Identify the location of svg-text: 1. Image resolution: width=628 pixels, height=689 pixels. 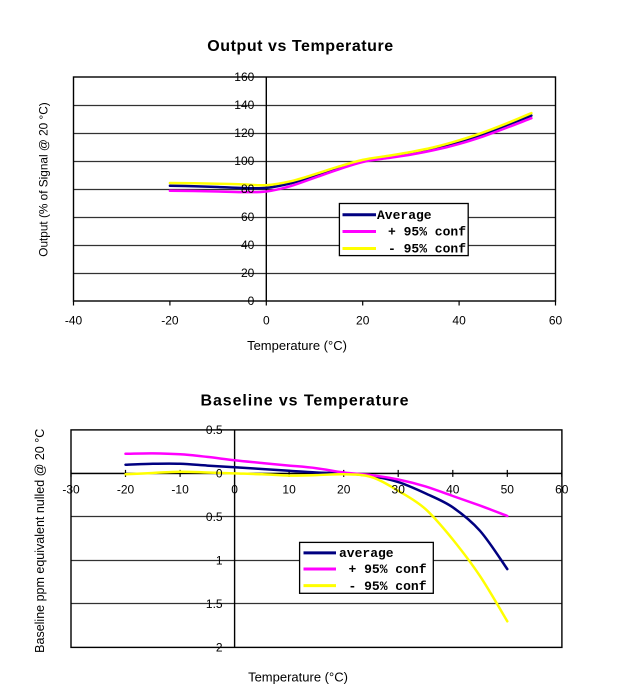
(219, 560).